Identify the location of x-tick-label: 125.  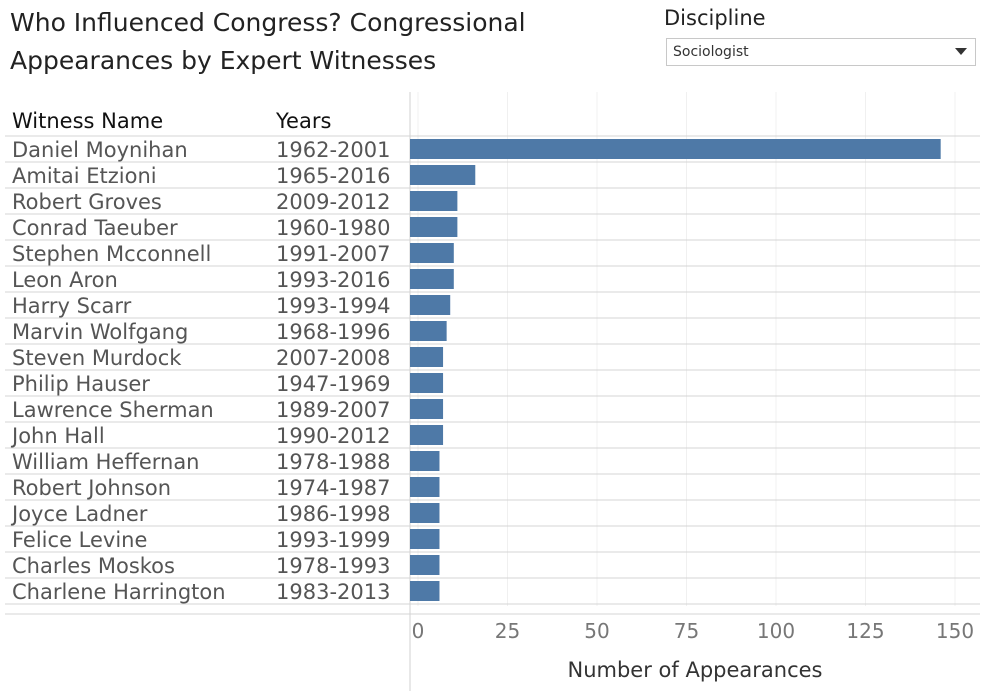
(865, 631).